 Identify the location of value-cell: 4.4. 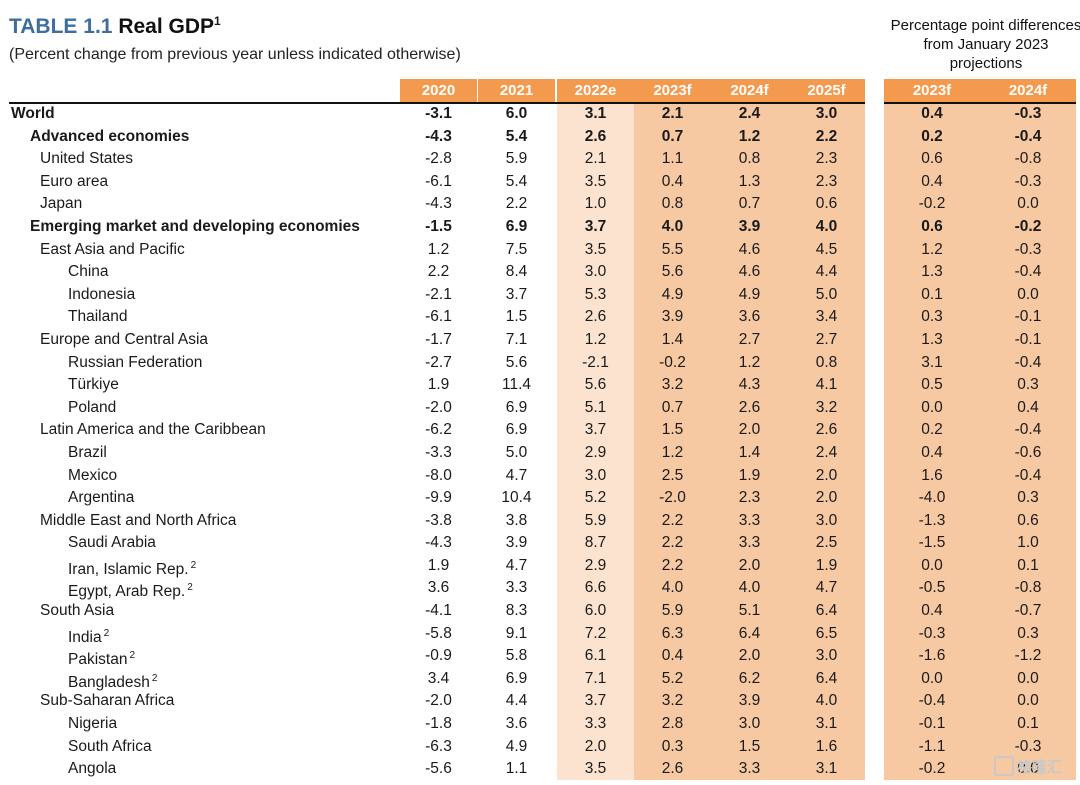
(826, 272).